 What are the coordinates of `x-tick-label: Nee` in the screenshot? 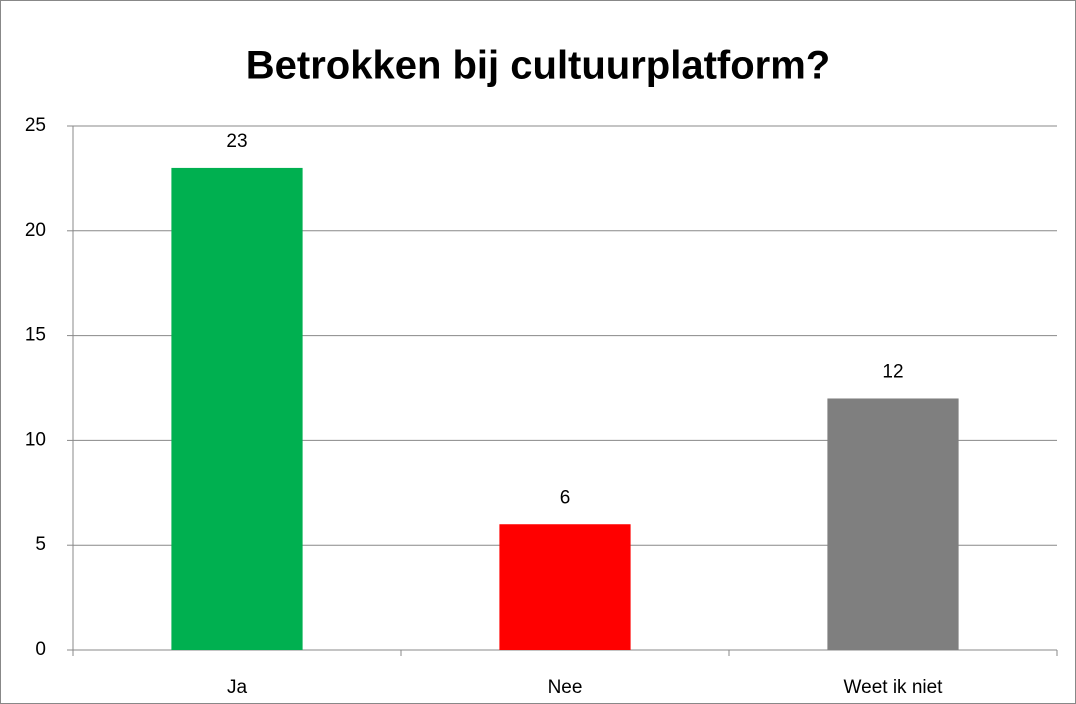 It's located at (565, 687).